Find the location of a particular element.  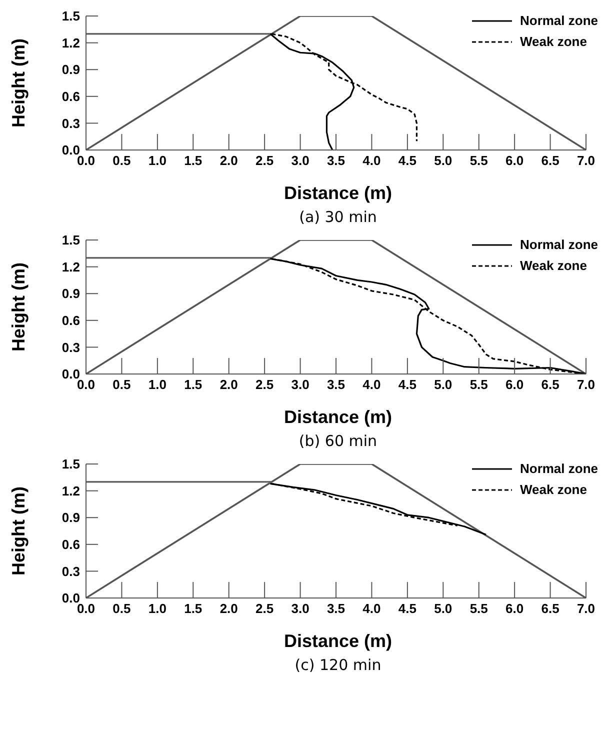

text: (b) 60 min is located at coordinates (338, 441).